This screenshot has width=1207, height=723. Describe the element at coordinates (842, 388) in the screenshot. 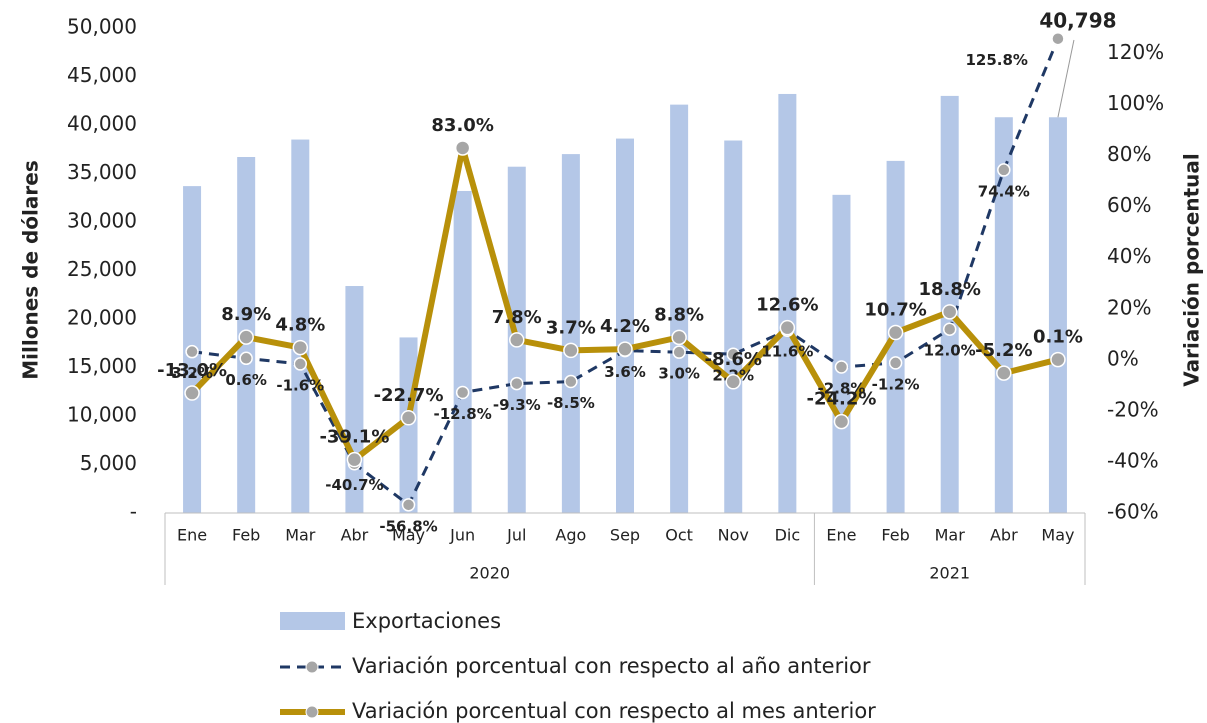

I see `line-value-label: -2.8%` at that location.